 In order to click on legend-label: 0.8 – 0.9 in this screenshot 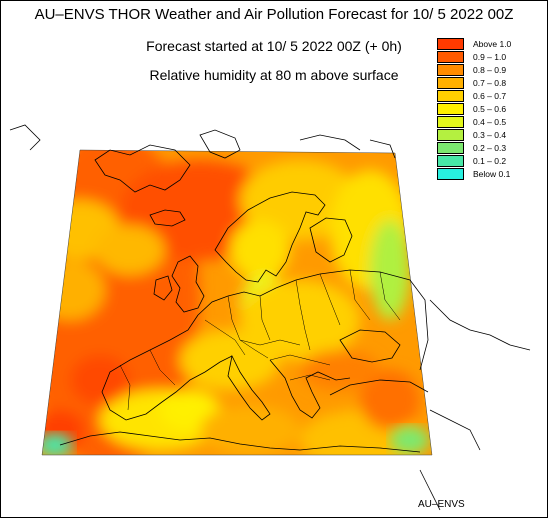, I will do `click(490, 70)`.